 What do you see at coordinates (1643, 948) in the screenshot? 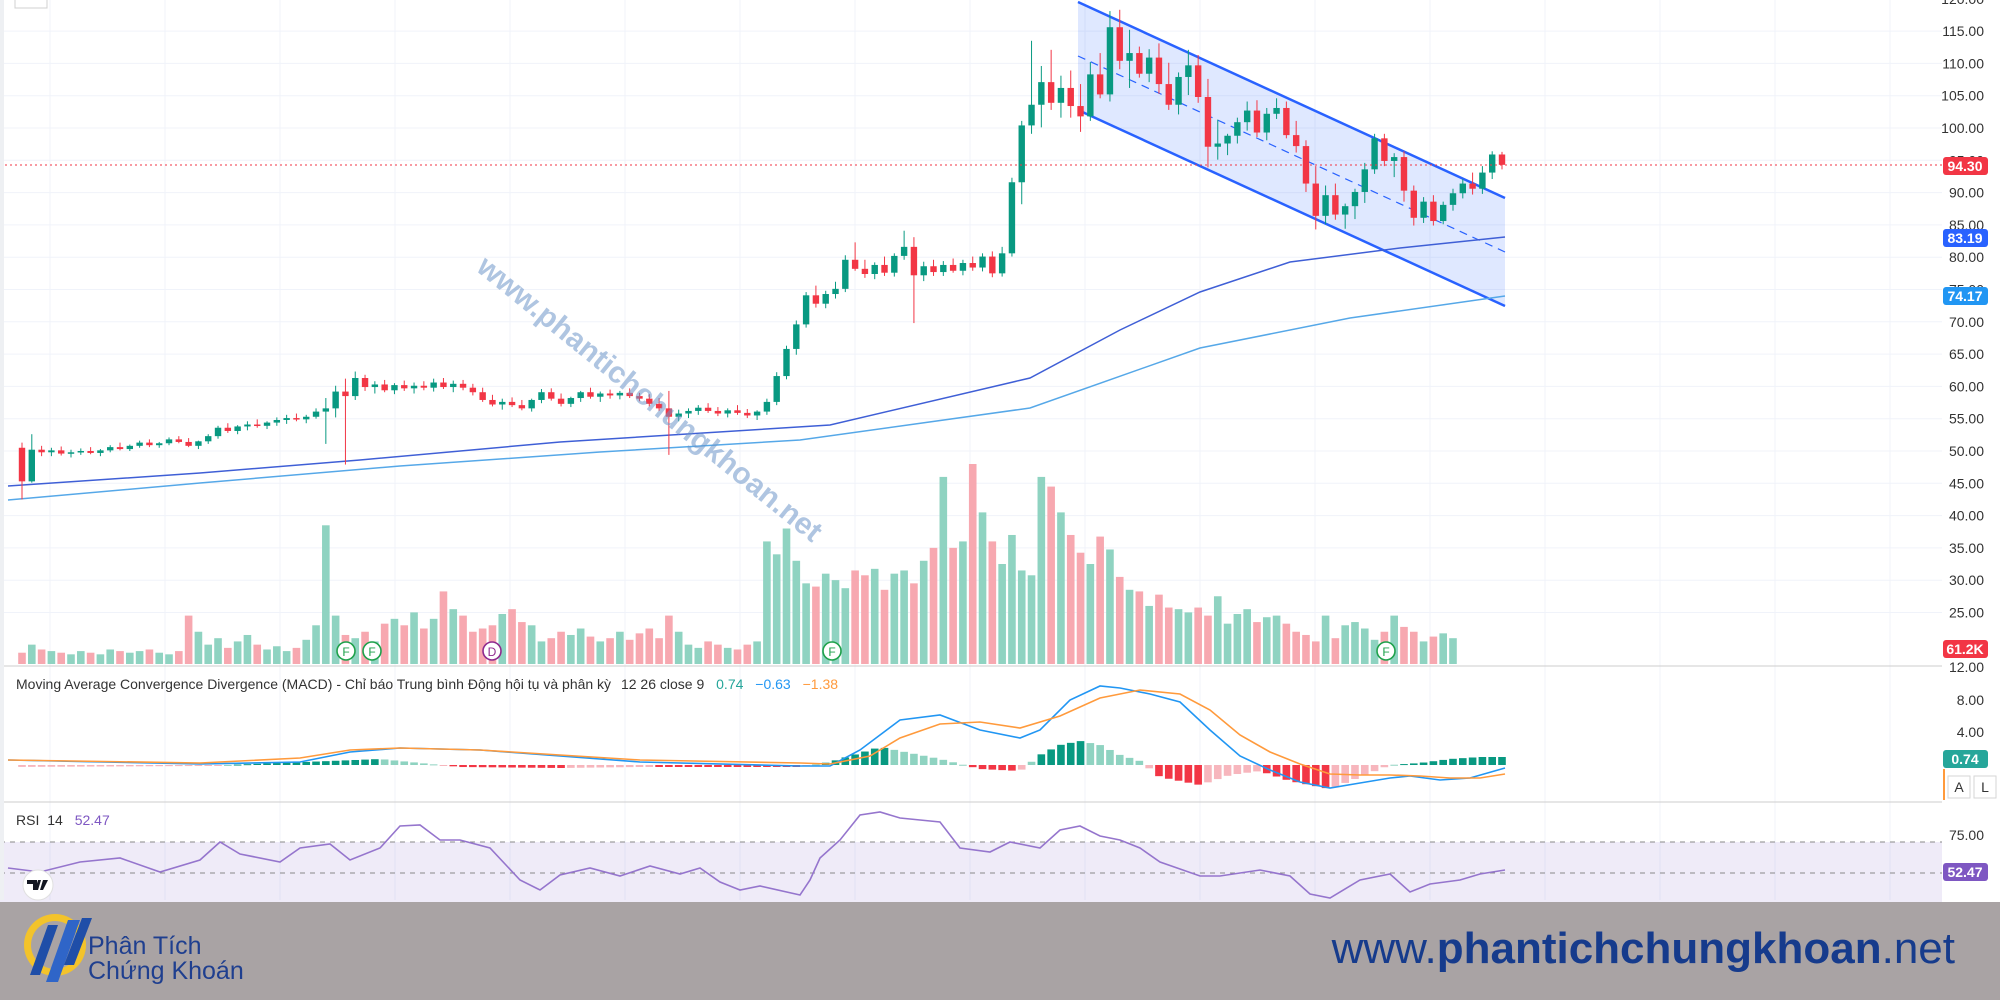
I see `footer-url: www.phantichchungkhoan.net` at bounding box center [1643, 948].